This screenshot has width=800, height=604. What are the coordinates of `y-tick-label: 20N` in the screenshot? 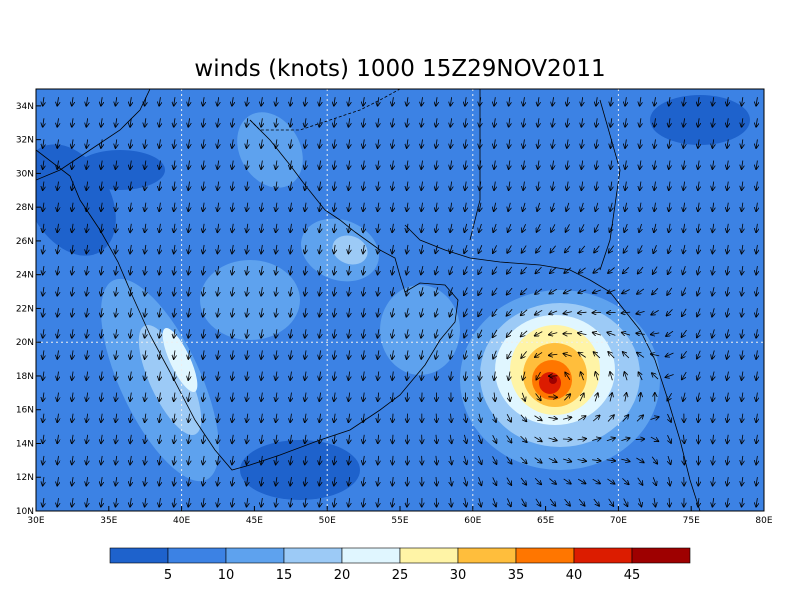 It's located at (25, 343).